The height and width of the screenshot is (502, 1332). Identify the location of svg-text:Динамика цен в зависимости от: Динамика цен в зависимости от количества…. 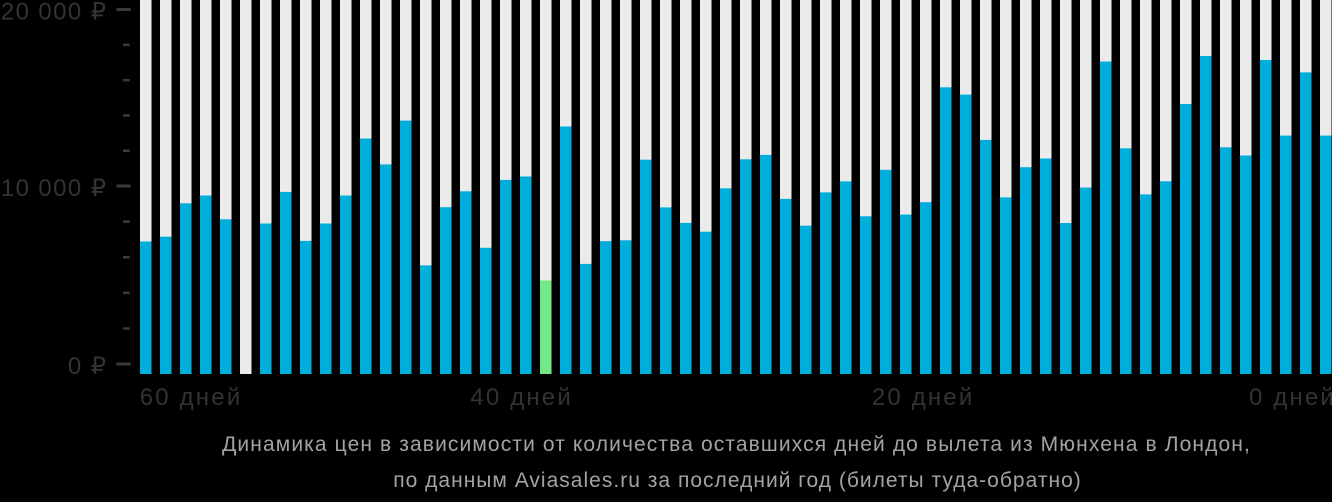
(736, 444).